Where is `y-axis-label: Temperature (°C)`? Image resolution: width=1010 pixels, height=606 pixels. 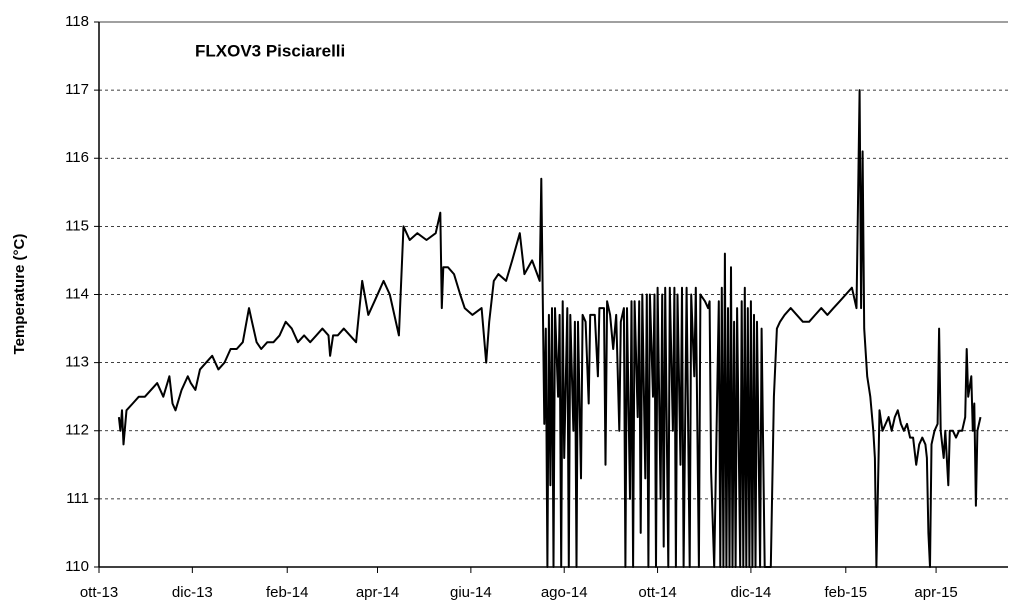
y-axis-label: Temperature (°C) is located at coordinates (19, 294).